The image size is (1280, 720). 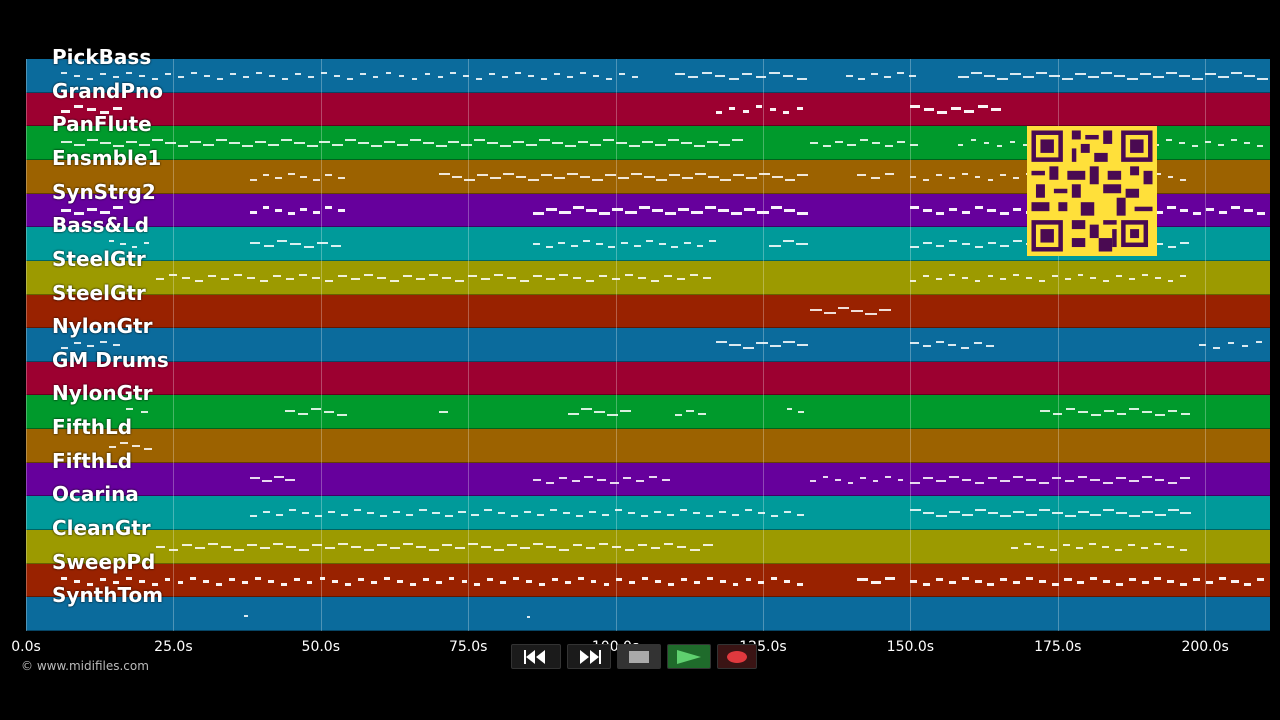 What do you see at coordinates (639, 656) in the screenshot?
I see `stop-button` at bounding box center [639, 656].